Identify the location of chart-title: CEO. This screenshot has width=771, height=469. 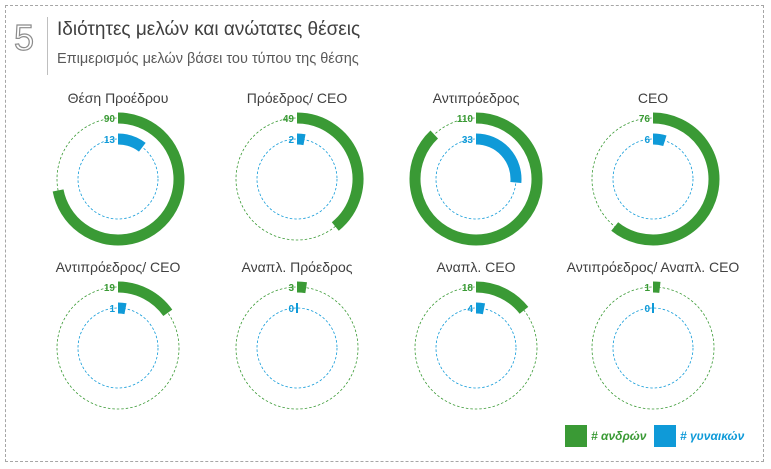
(653, 98).